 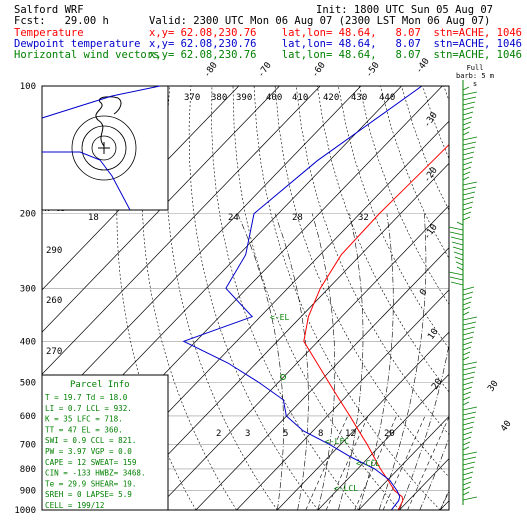 What do you see at coordinates (108, 121) in the screenshot?
I see `hodograph-trace` at bounding box center [108, 121].